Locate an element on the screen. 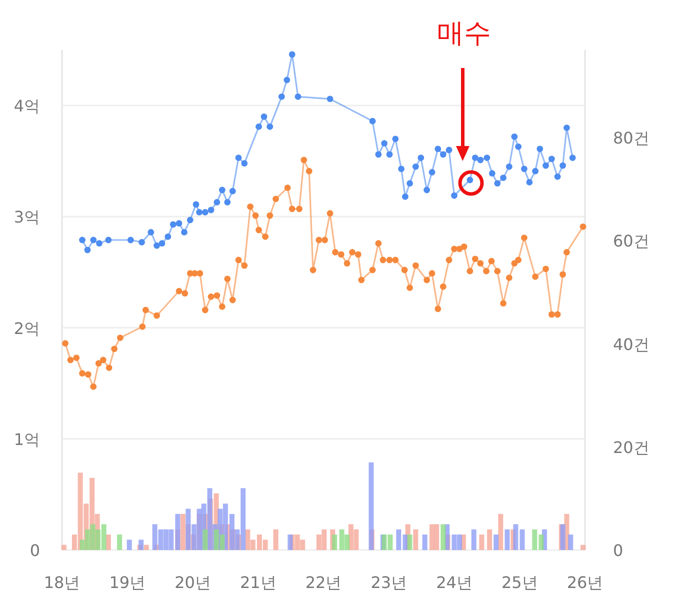  x-tick-label: 21년 is located at coordinates (258, 582).